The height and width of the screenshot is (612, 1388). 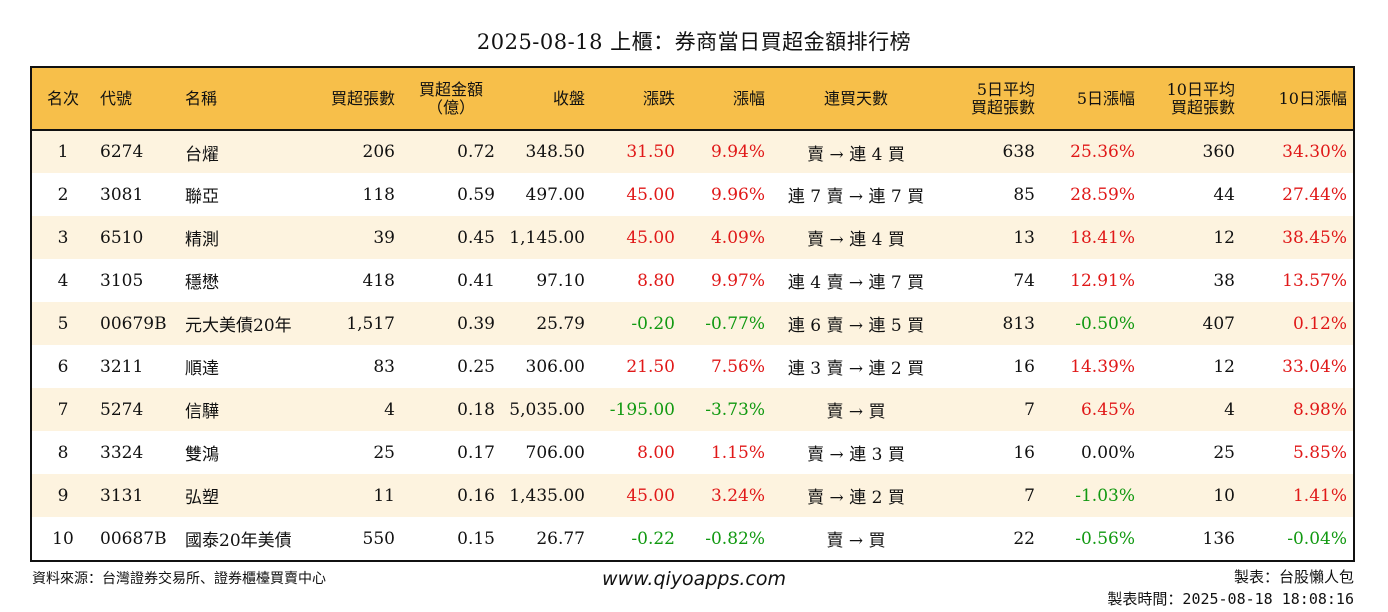 I want to click on cell-pct5: 6.45%, so click(x=1107, y=409).